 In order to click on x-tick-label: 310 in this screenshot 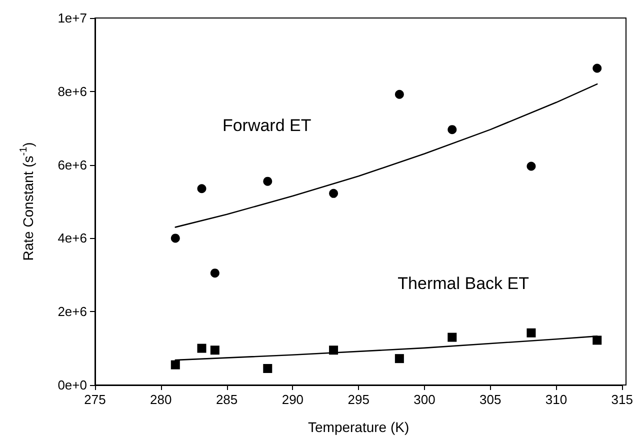, I will do `click(556, 399)`.